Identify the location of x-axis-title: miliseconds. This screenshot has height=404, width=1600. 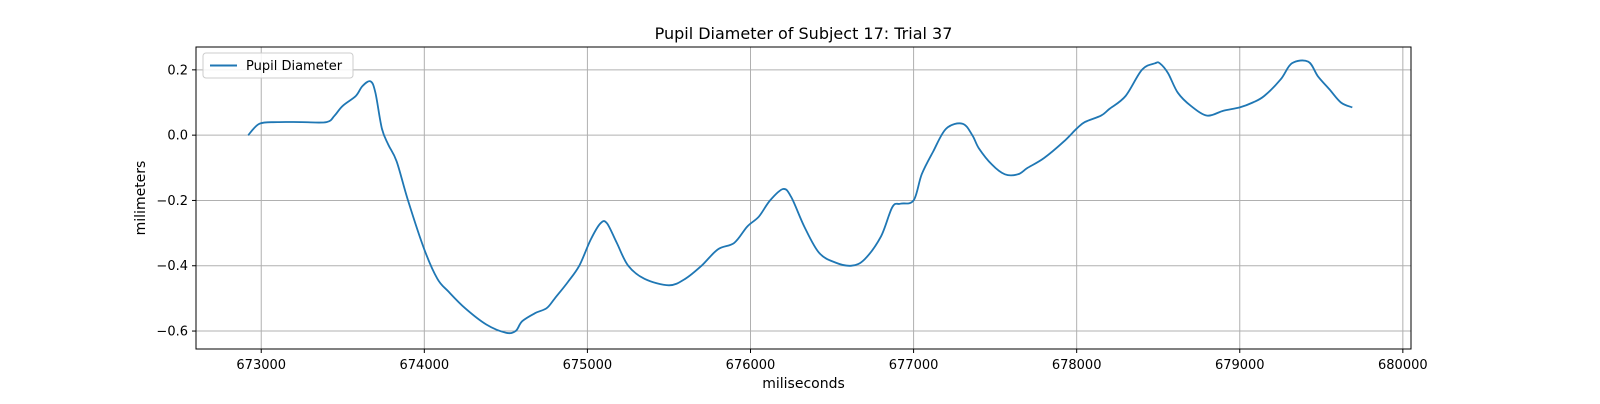
(803, 384).